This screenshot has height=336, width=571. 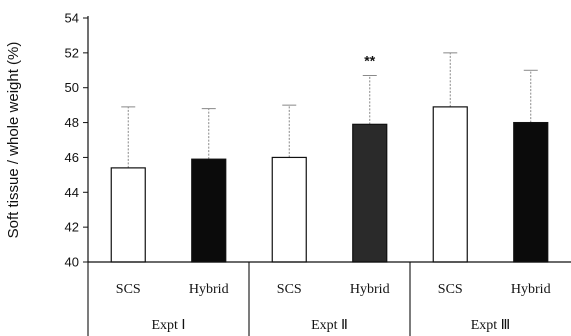 I want to click on y-tick-label: 48, so click(x=72, y=122).